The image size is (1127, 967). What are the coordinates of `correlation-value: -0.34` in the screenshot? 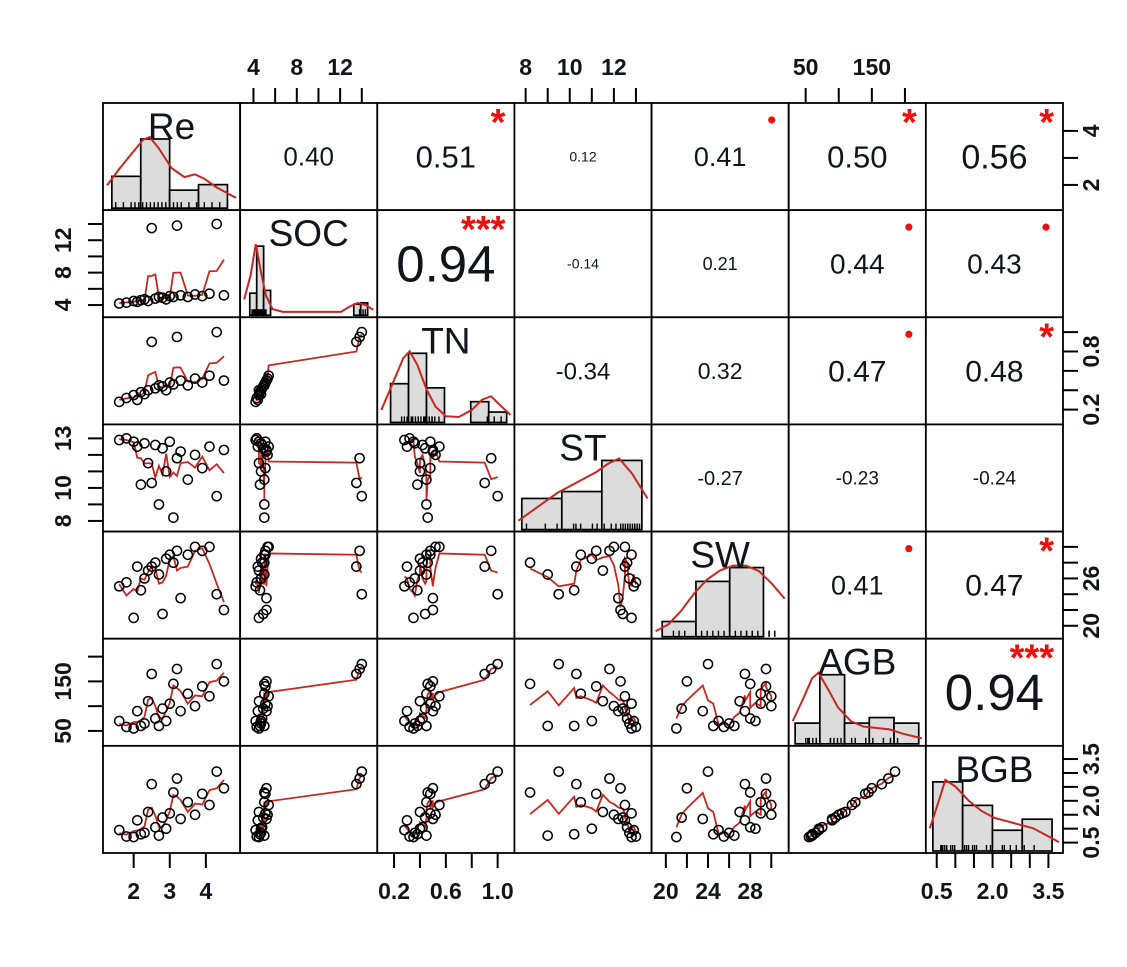 It's located at (583, 371).